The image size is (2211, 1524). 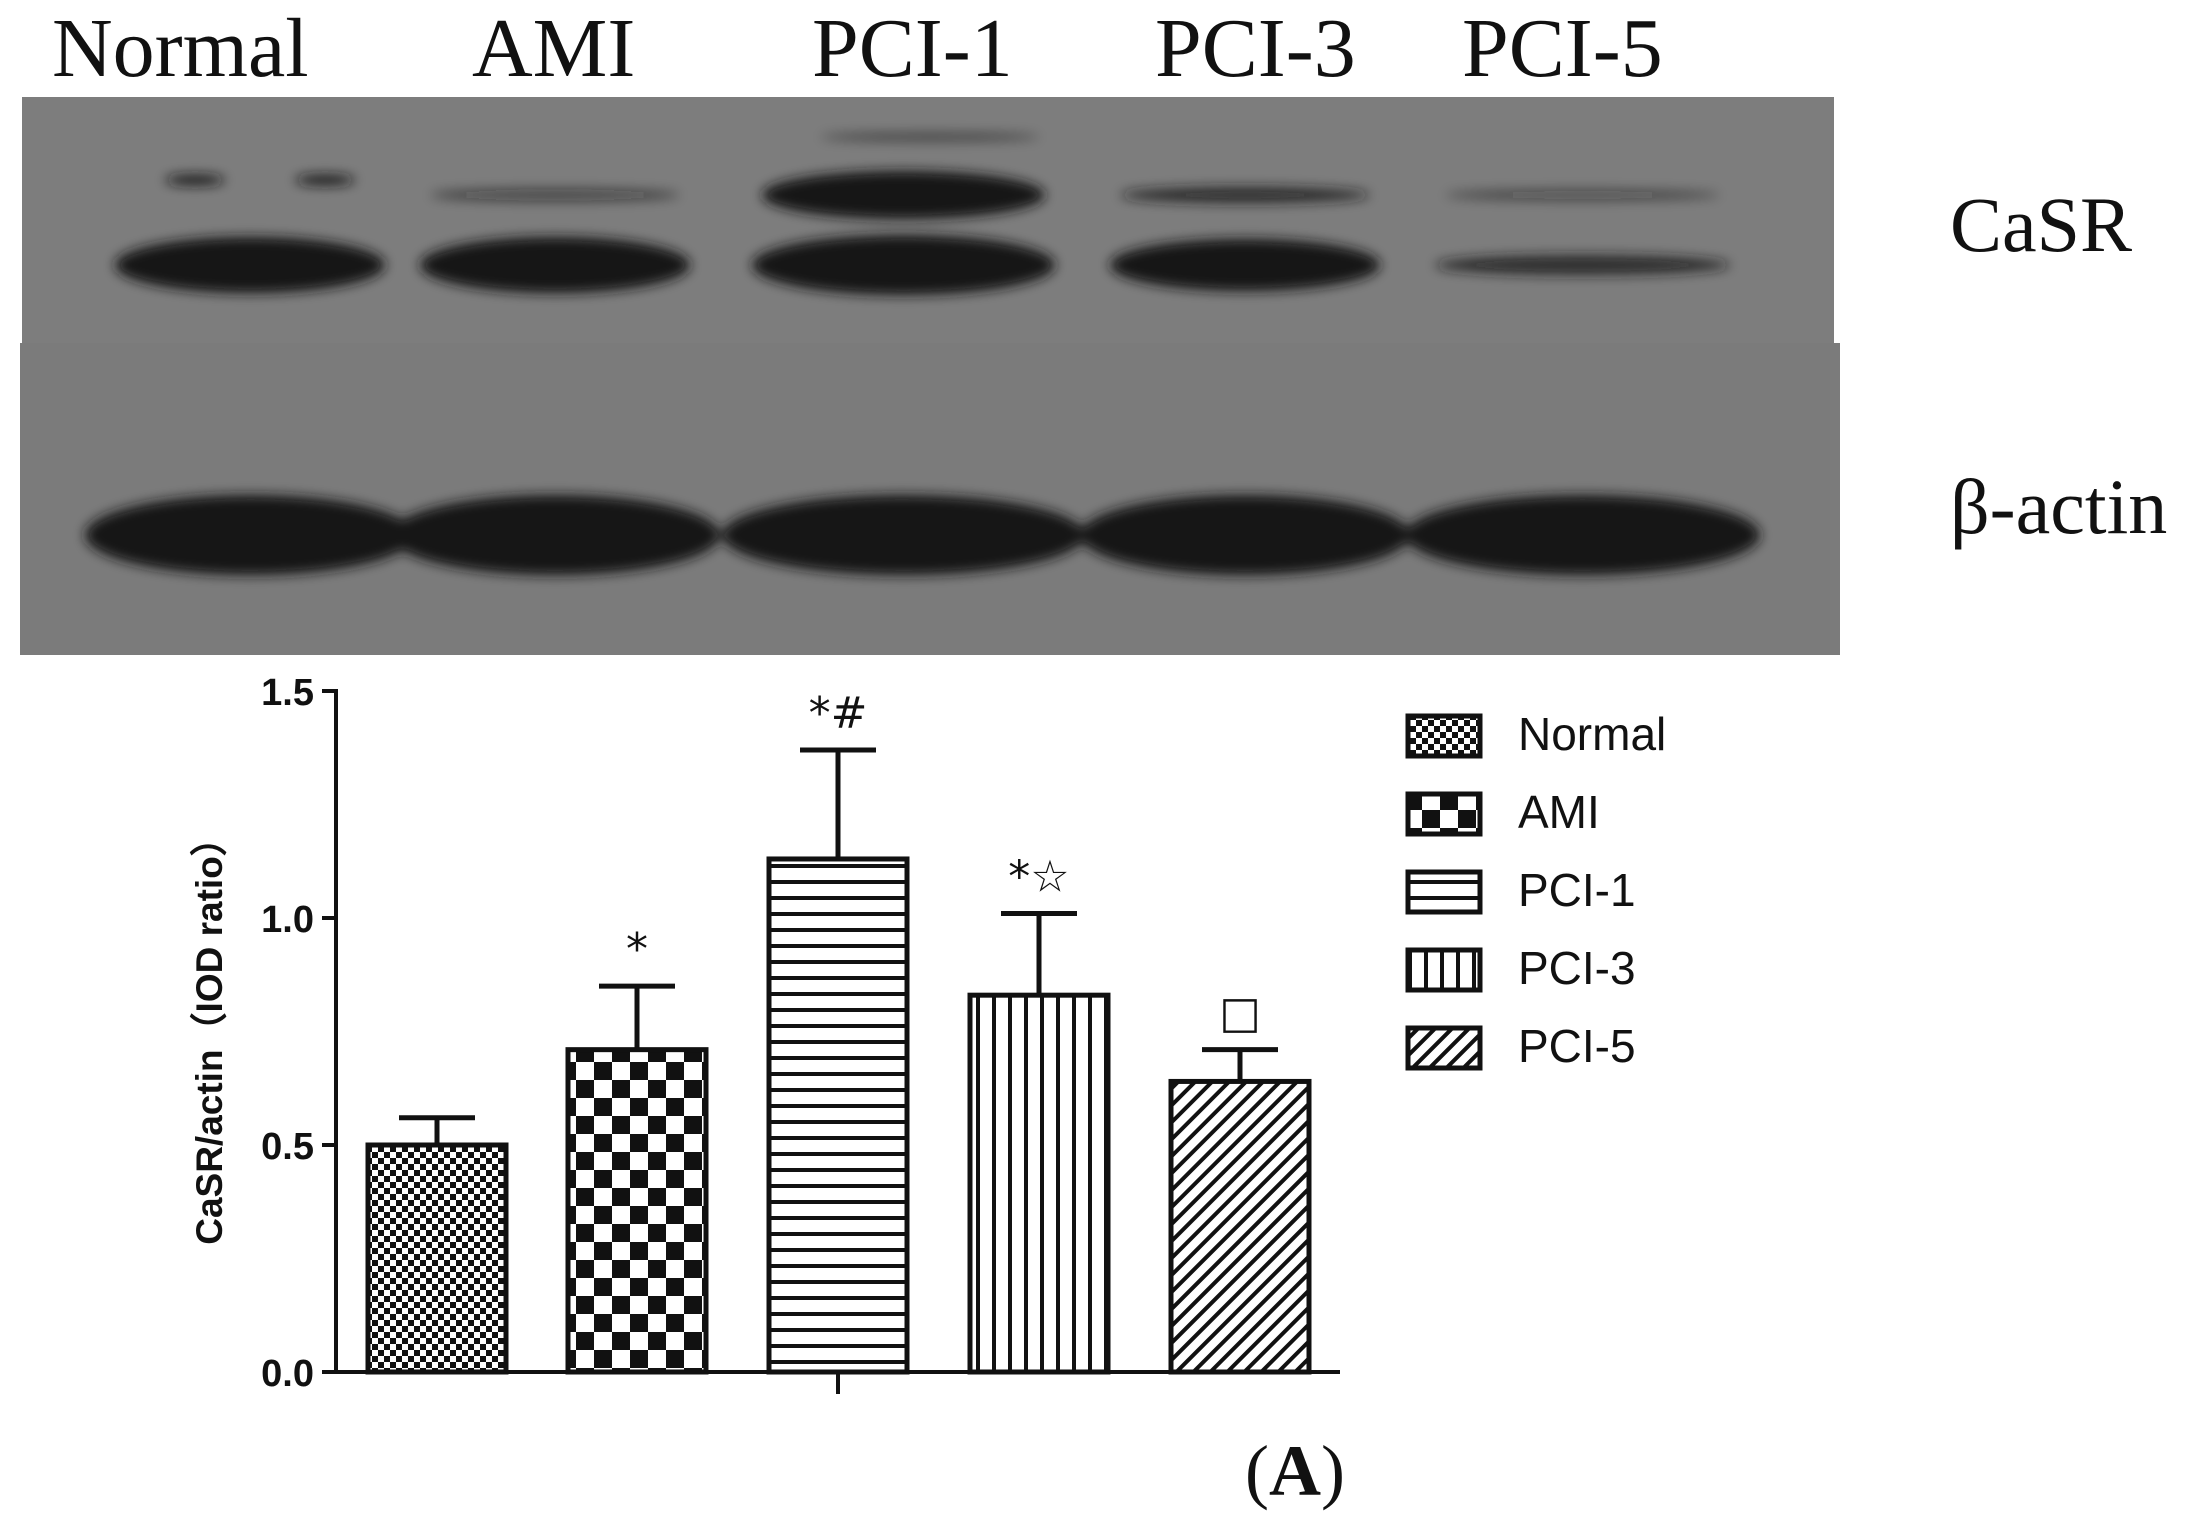 What do you see at coordinates (1295, 1471) in the screenshot?
I see `panel-label: (A)` at bounding box center [1295, 1471].